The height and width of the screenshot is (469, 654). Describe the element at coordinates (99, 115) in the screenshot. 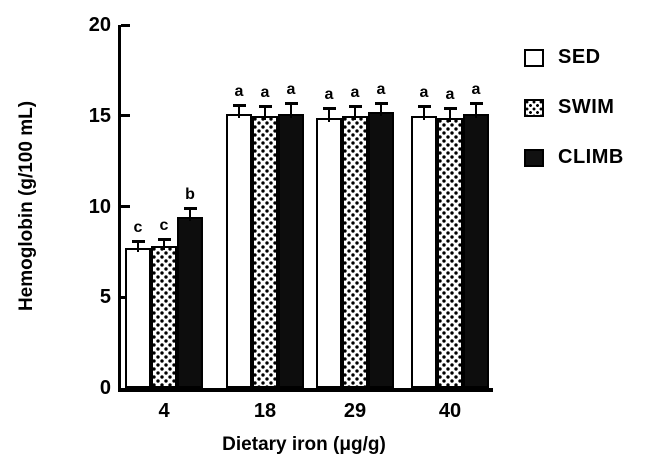

I see `y-tick-label: 15` at that location.